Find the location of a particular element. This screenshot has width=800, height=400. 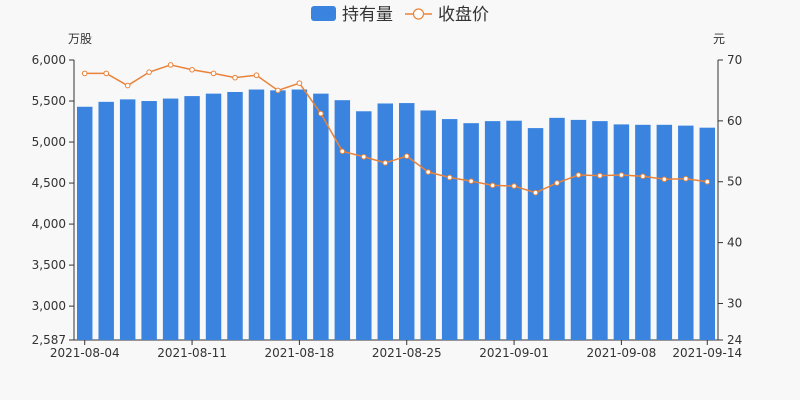

right-axis-tick-label: 24 is located at coordinates (734, 340).